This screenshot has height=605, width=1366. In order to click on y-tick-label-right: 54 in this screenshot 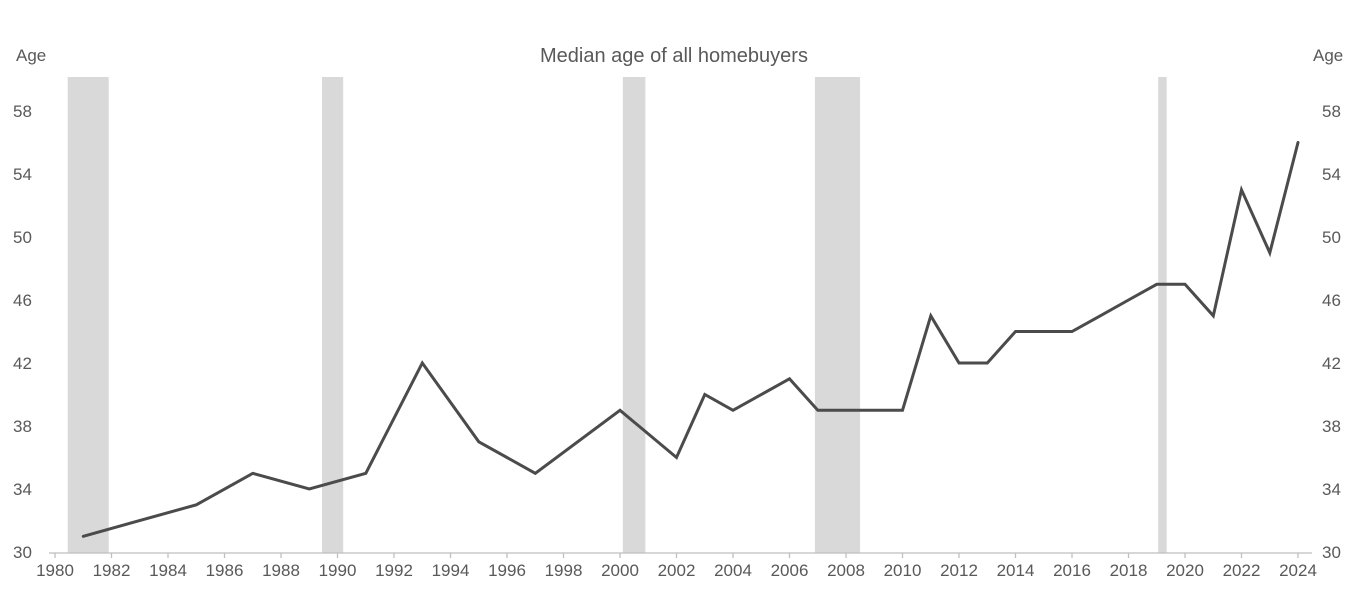, I will do `click(1331, 174)`.